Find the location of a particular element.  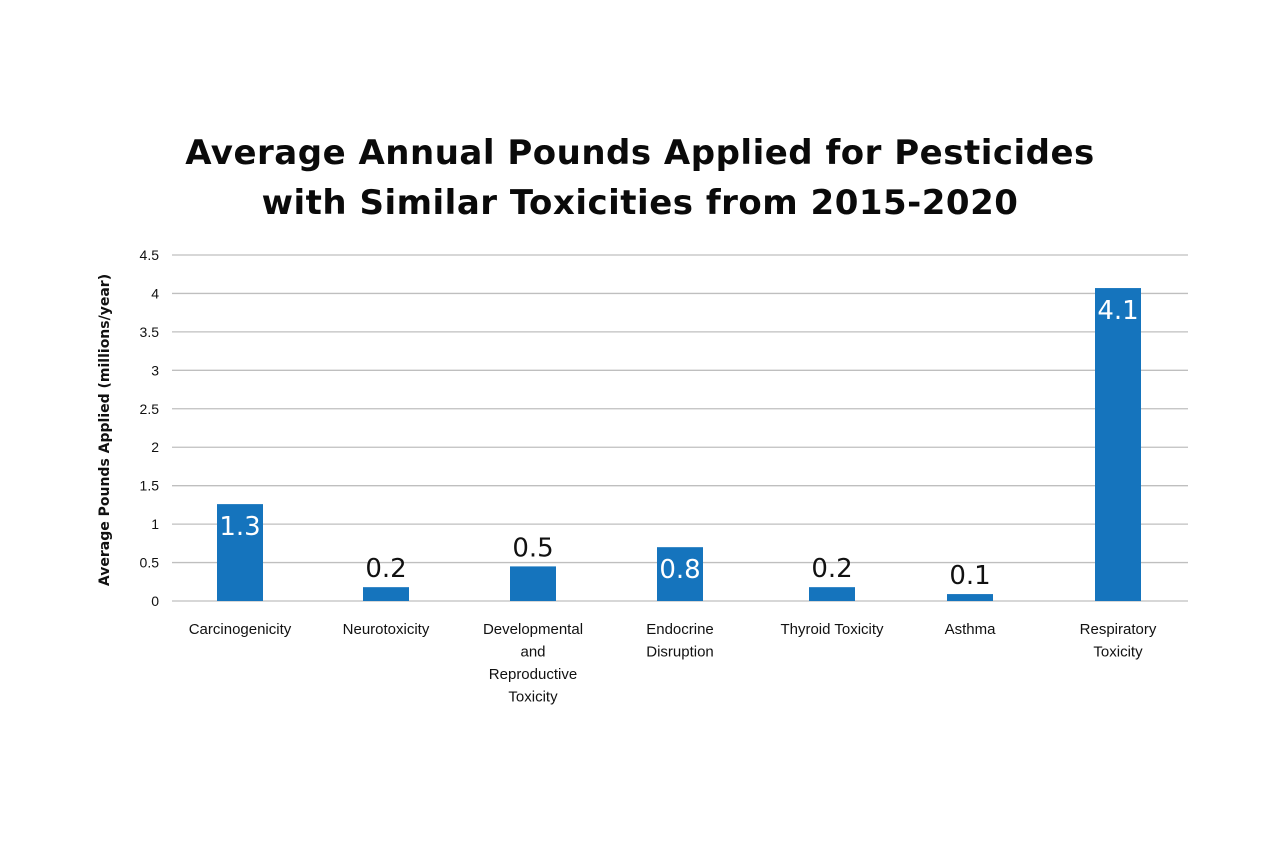

x-category-label: Endocrine Disruption is located at coordinates (680, 641).